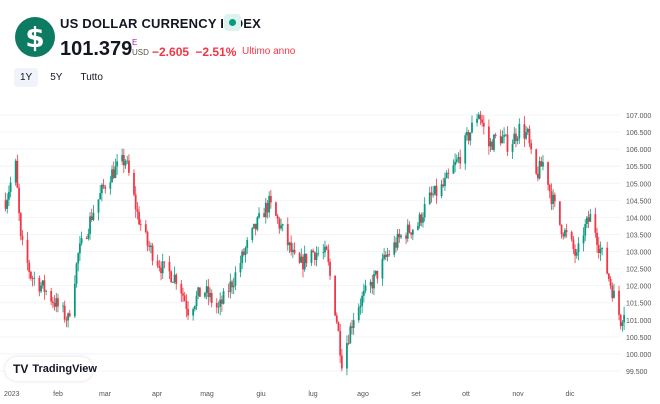 This screenshot has height=404, width=660. Describe the element at coordinates (91, 77) in the screenshot. I see `range-all-button: Tutto` at that location.